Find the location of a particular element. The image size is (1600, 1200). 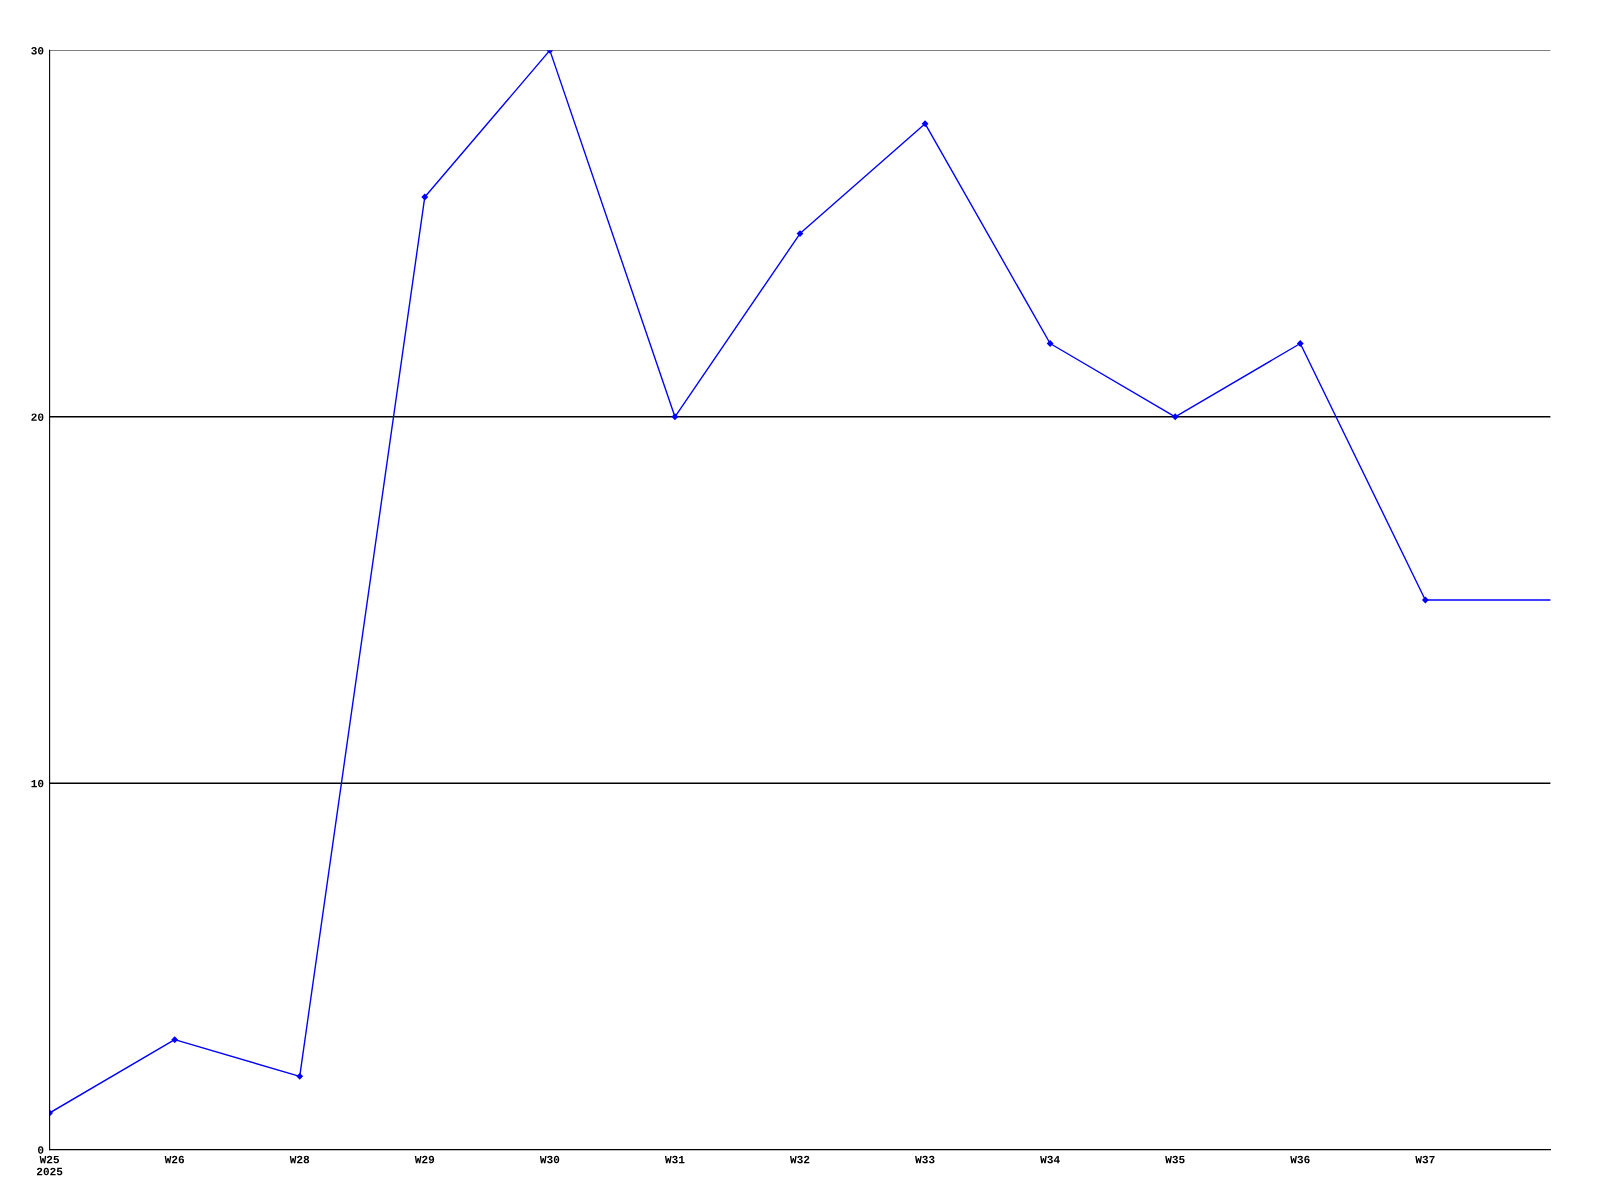

x-tick-label: W25 2025 is located at coordinates (49, 1165).